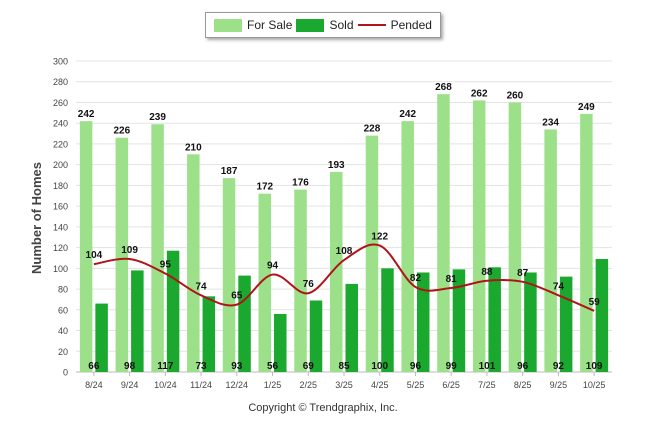 This screenshot has height=434, width=646. What do you see at coordinates (273, 385) in the screenshot?
I see `x-tick-label: 1/25` at bounding box center [273, 385].